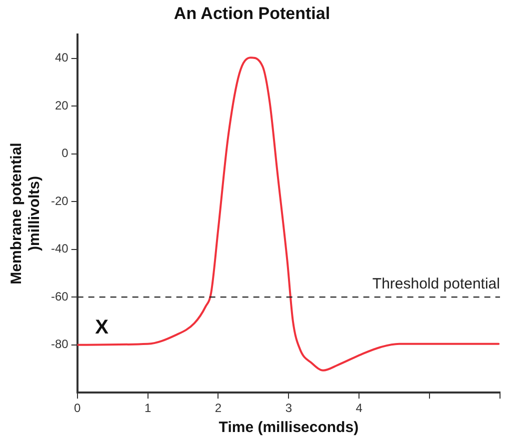 The width and height of the screenshot is (512, 439). Describe the element at coordinates (60, 344) in the screenshot. I see `y-tick-label: -80` at that location.